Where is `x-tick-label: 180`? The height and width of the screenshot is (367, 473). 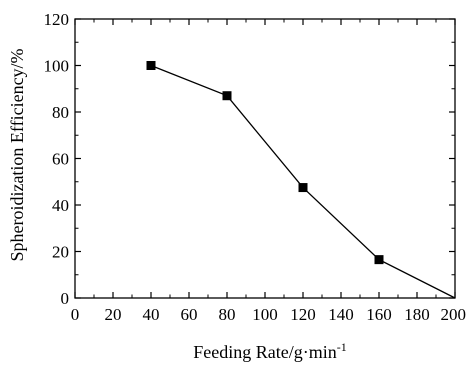
x-tick-label: 180 is located at coordinates (417, 314).